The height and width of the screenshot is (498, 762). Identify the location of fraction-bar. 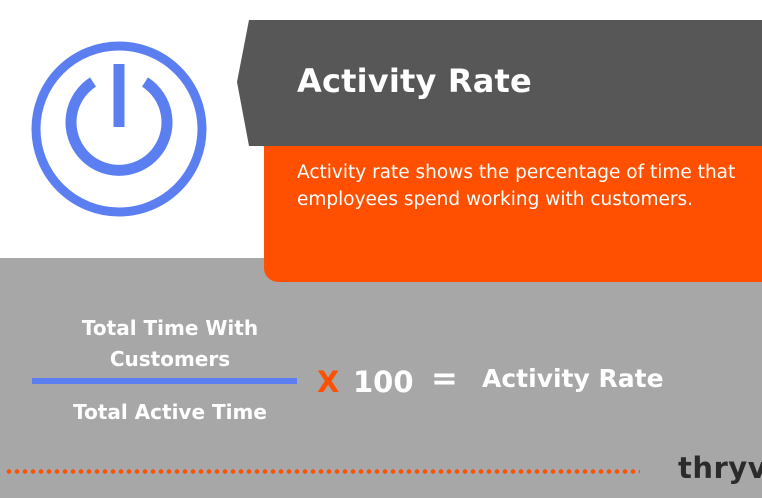
(164, 381).